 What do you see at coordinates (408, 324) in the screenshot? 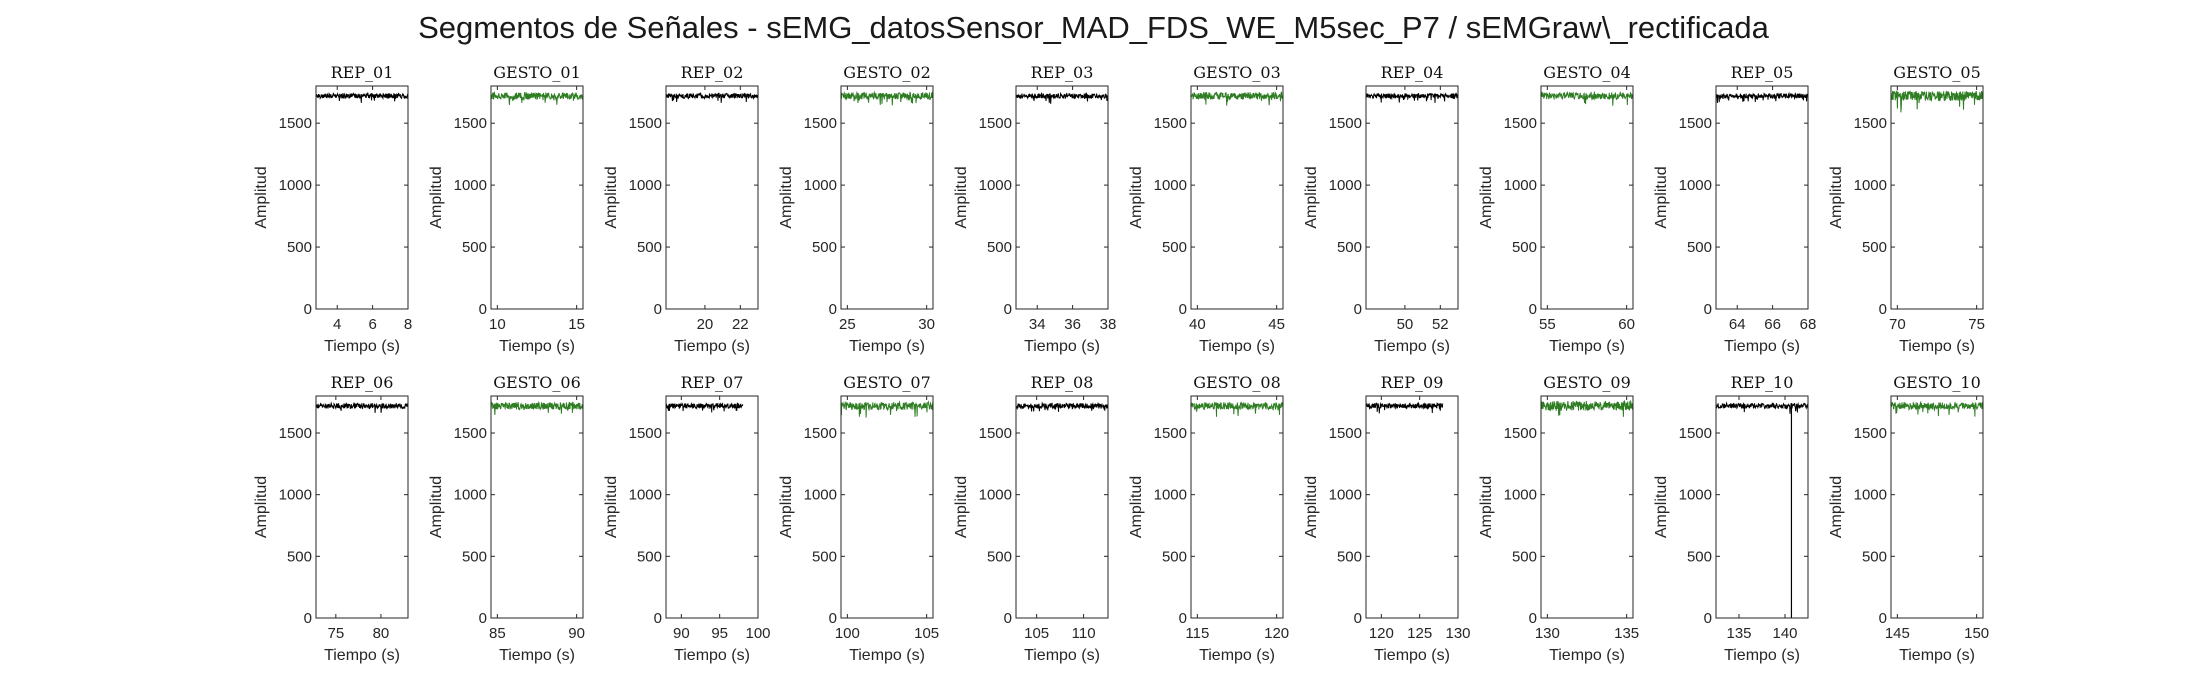
I see `x-tick-label: 8` at bounding box center [408, 324].